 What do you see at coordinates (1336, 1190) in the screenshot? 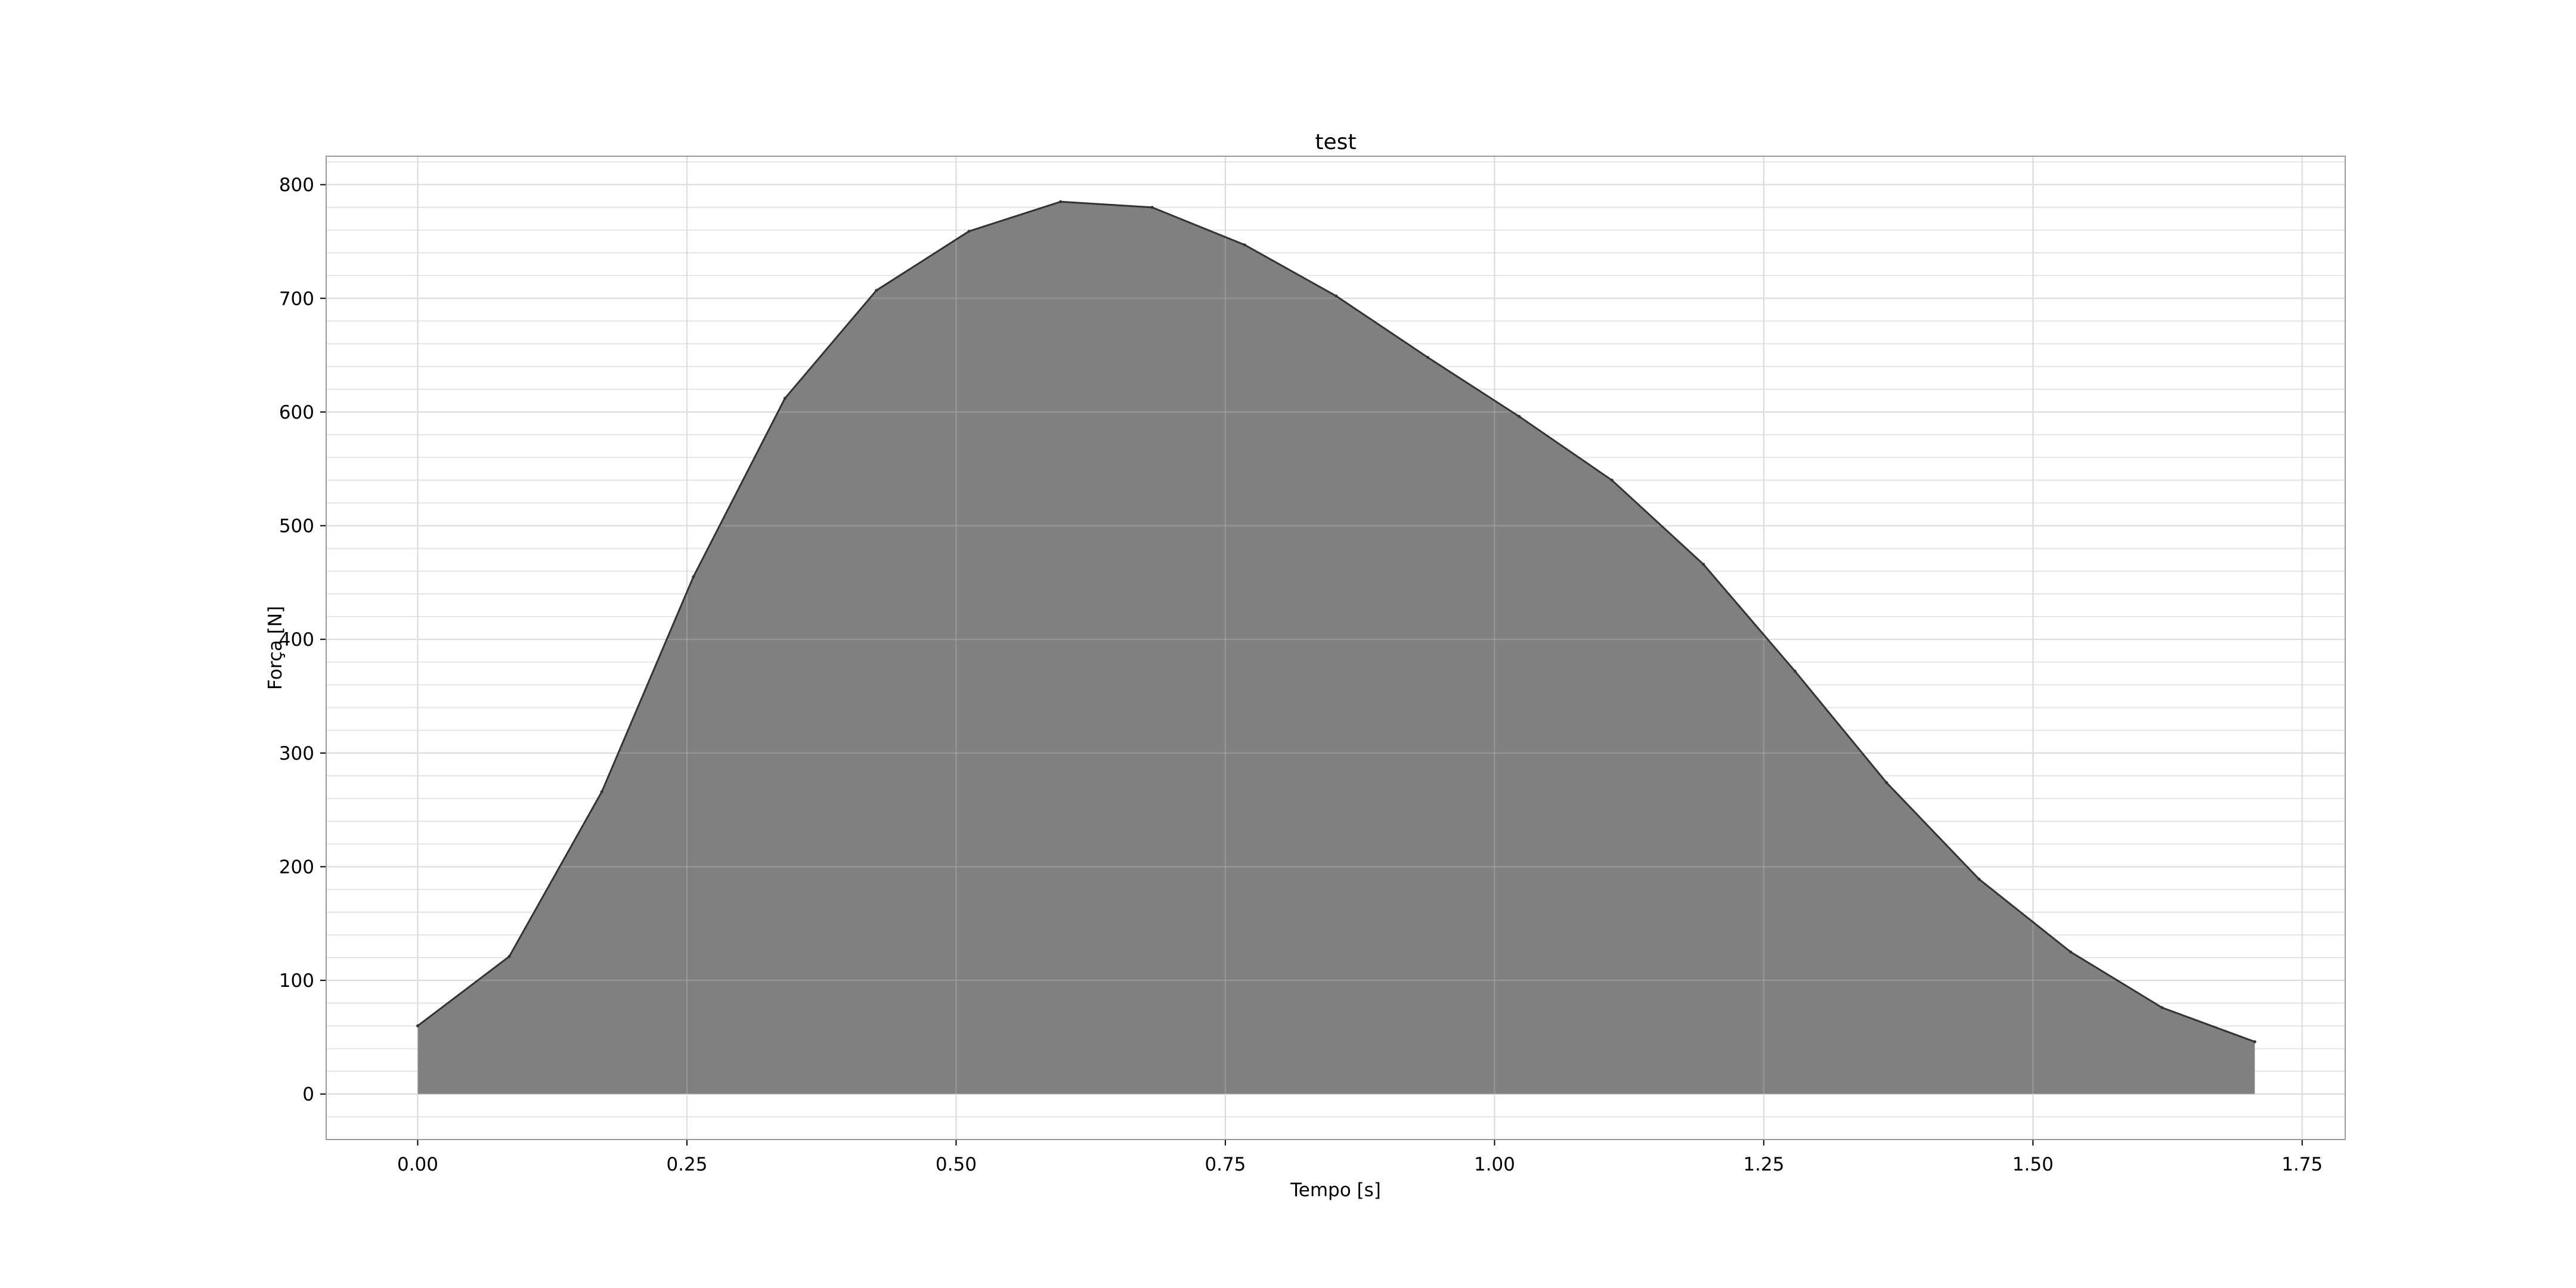
I see `x-axis-label: Tempo [s]` at bounding box center [1336, 1190].